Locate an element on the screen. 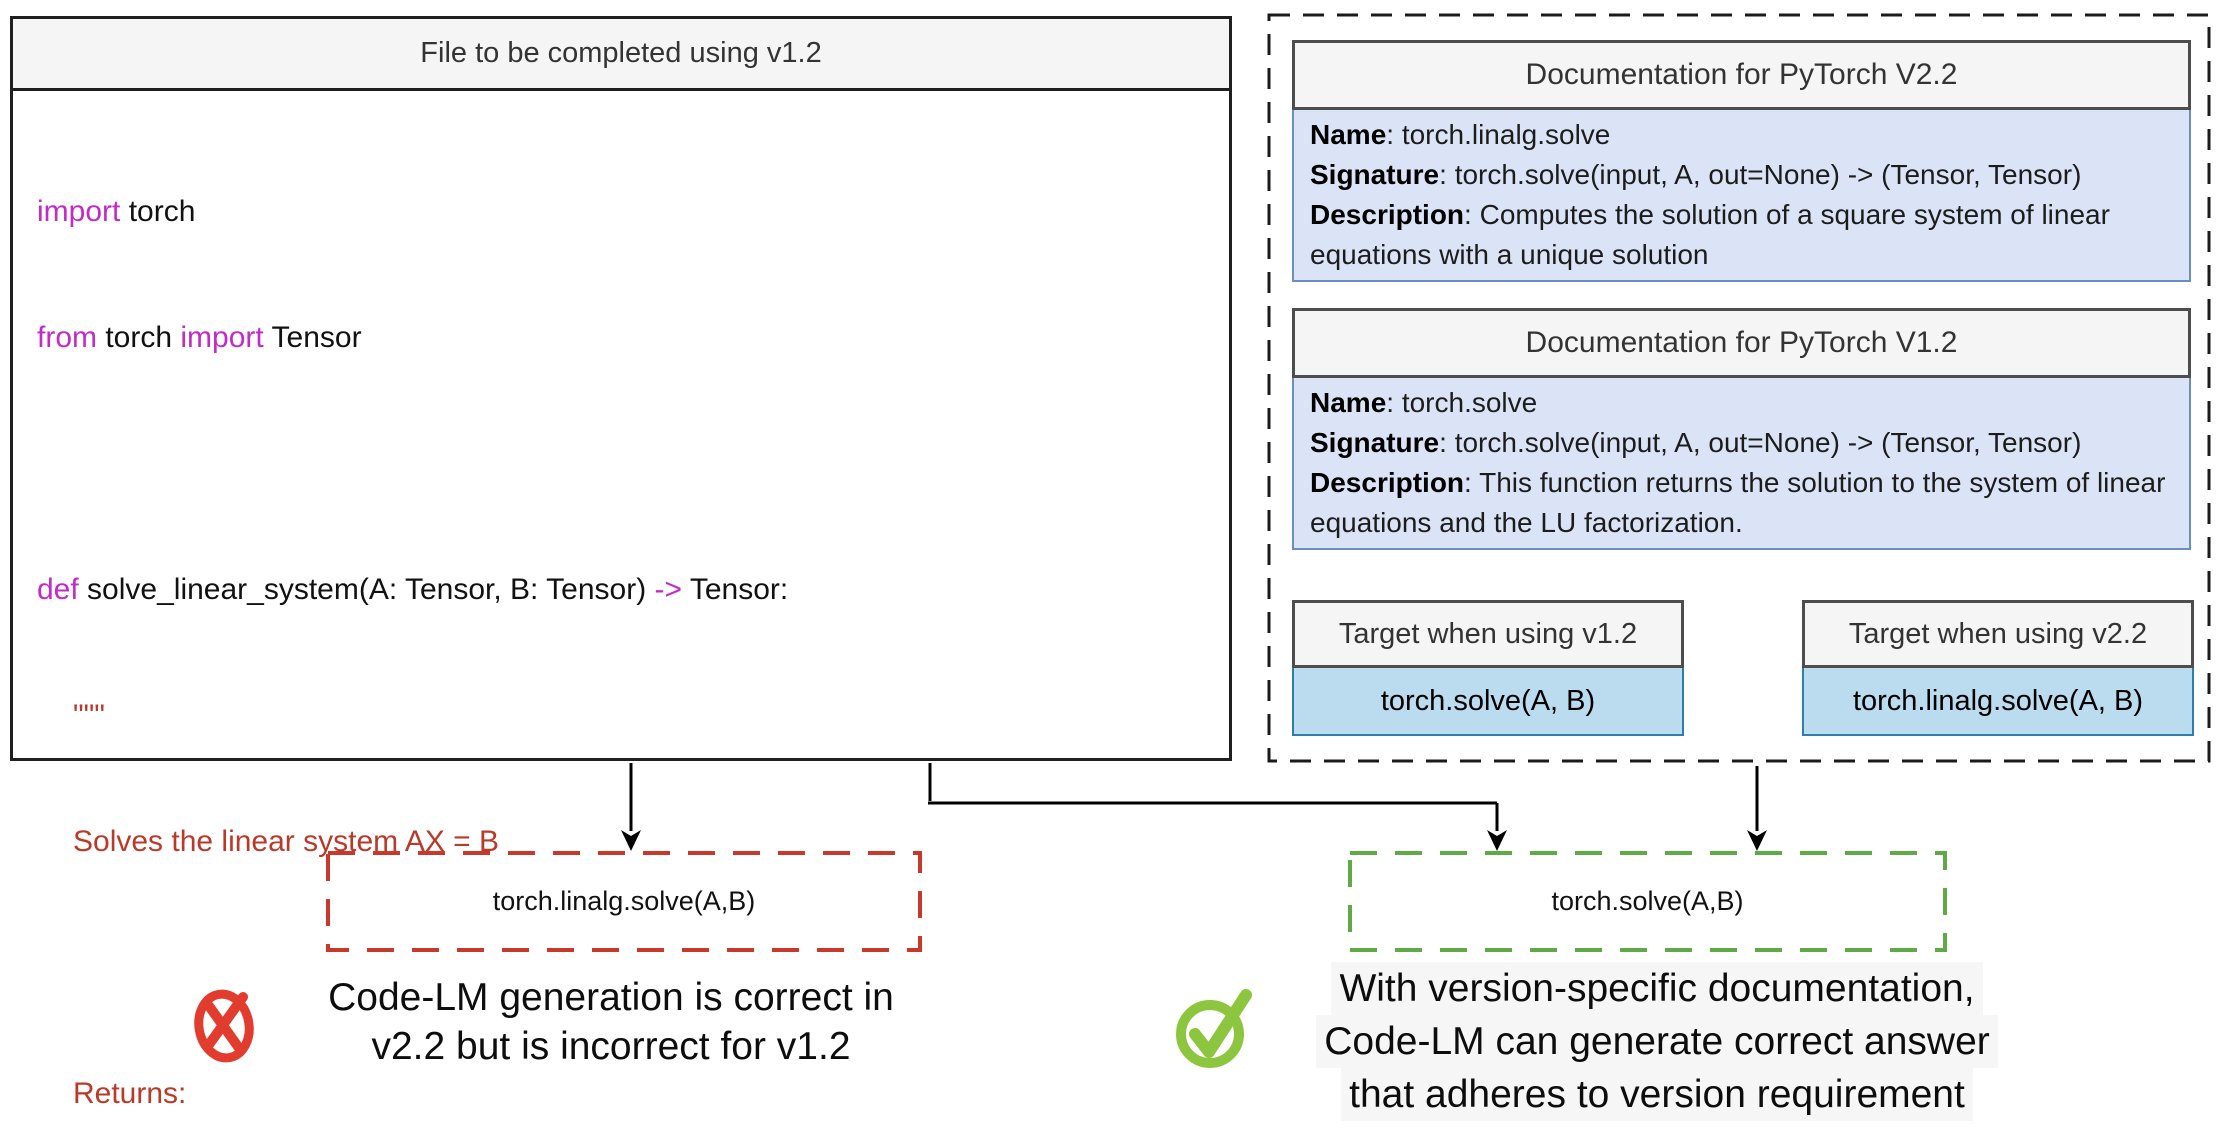  code-text: Tensor: is located at coordinates (735, 589).